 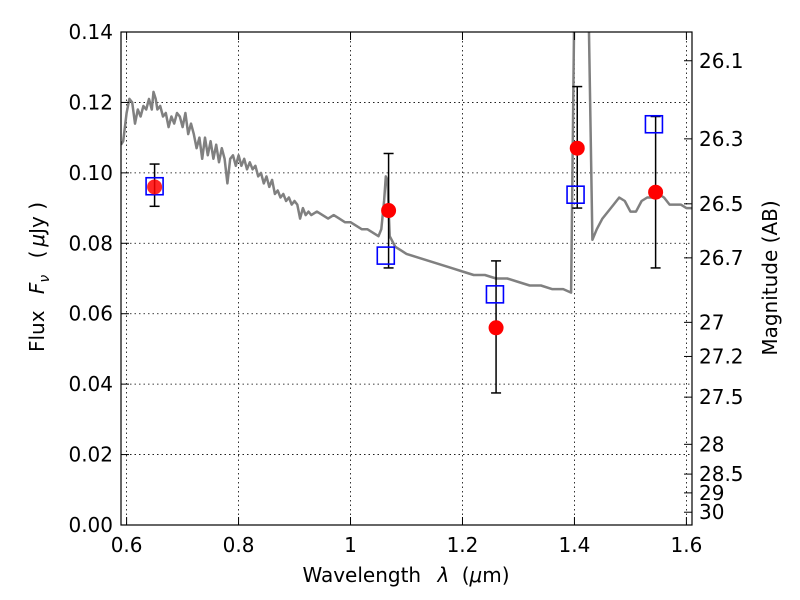 What do you see at coordinates (90, 525) in the screenshot?
I see `y-tick-label: 0.00` at bounding box center [90, 525].